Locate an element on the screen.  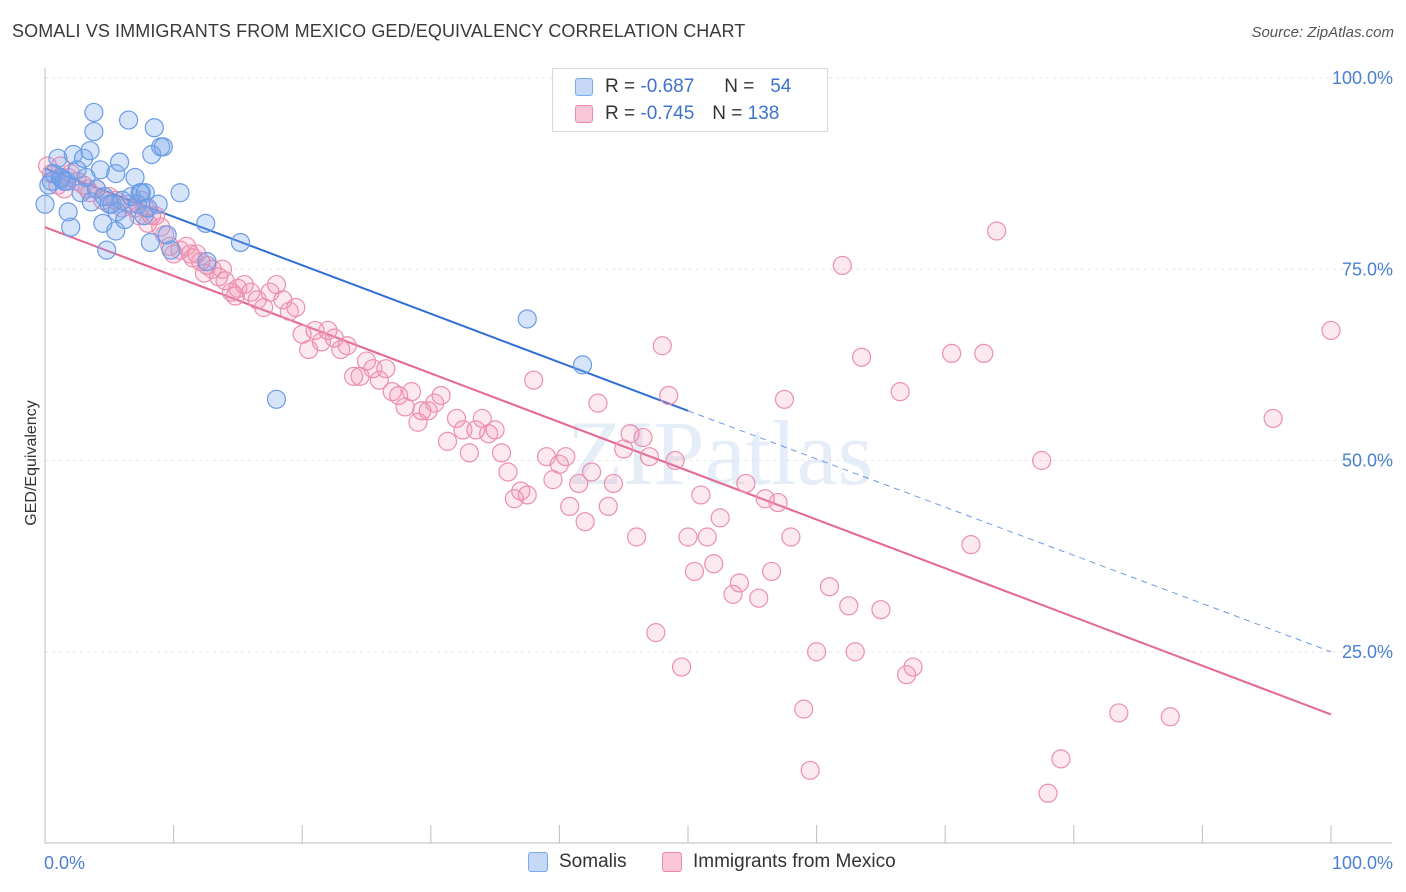
somalis-legend-swatch is located at coordinates (538, 862).